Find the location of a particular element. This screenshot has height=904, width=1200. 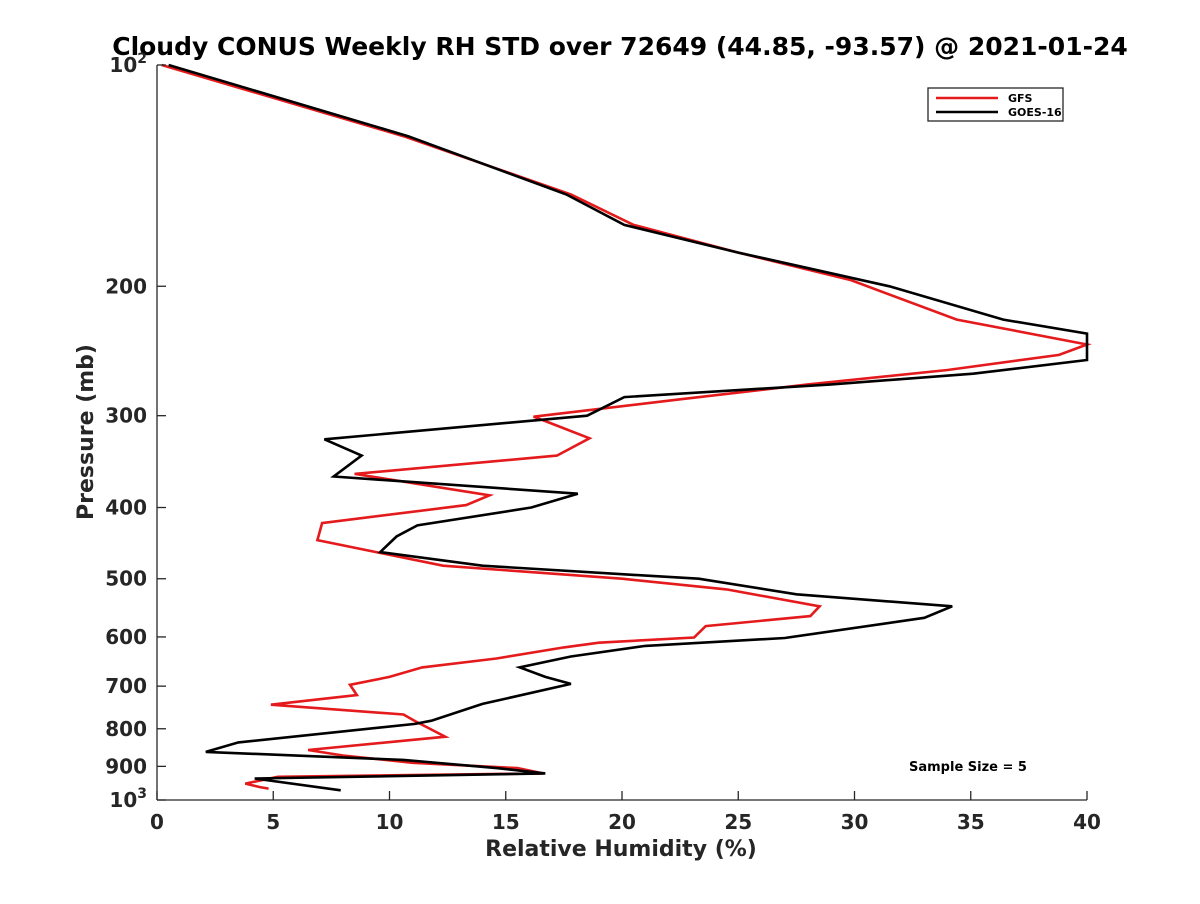

y-tick-label: 200 is located at coordinates (126, 286).